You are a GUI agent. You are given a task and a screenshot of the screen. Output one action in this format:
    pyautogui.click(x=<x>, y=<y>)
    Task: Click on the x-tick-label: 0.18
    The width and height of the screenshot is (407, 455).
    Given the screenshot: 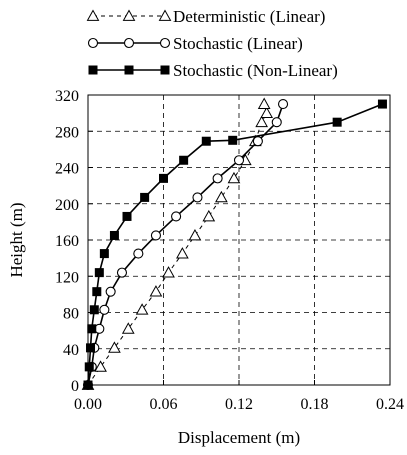 What is the action you would take?
    pyautogui.click(x=315, y=404)
    